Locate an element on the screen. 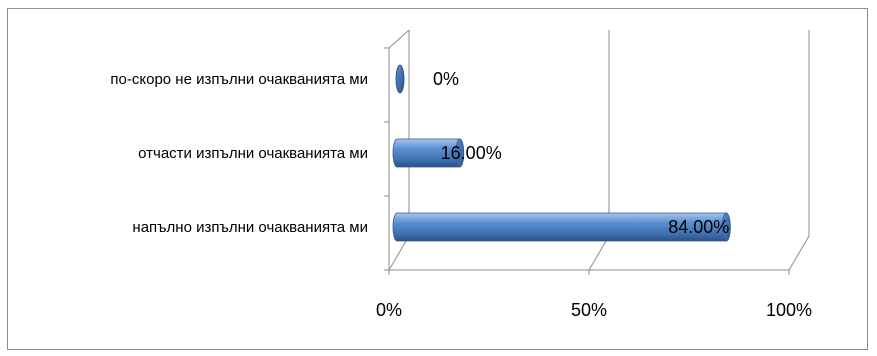 Image resolution: width=877 pixels, height=356 pixels. x-tick-label-0: 0% is located at coordinates (389, 310).